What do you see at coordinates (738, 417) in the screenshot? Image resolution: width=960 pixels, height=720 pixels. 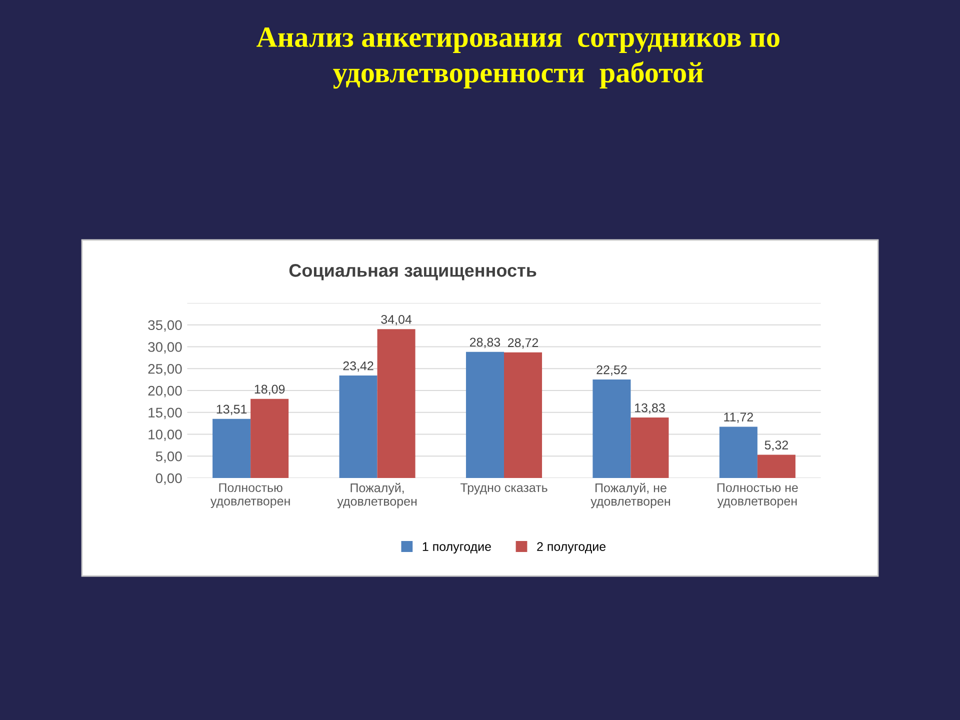 I see `data-label: 11,72` at bounding box center [738, 417].